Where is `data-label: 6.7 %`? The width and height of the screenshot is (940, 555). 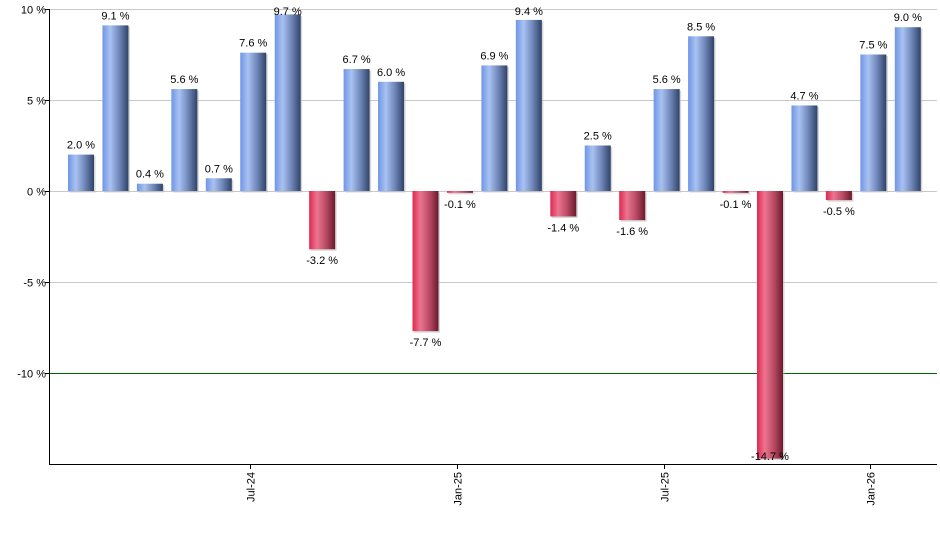
data-label: 6.7 % is located at coordinates (357, 60).